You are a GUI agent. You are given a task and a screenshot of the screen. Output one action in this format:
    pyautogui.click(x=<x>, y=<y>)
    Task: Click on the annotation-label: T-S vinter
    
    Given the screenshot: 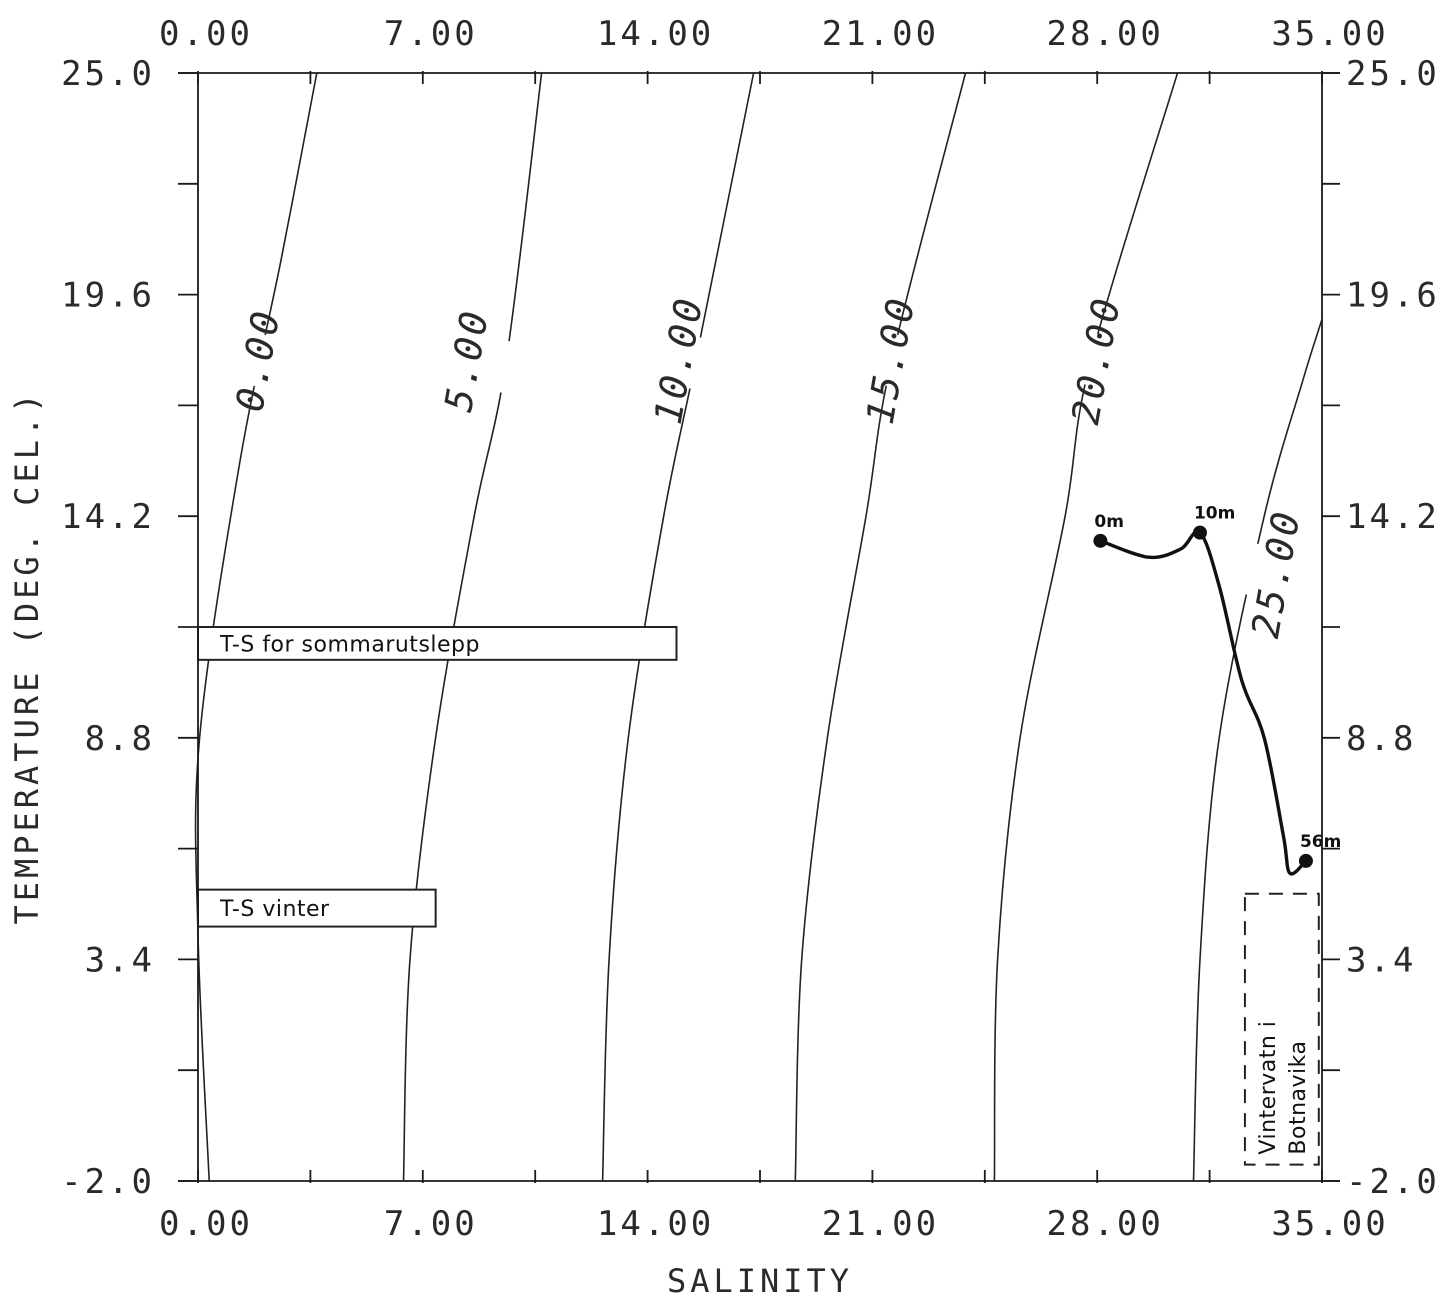 What is the action you would take?
    pyautogui.click(x=274, y=909)
    